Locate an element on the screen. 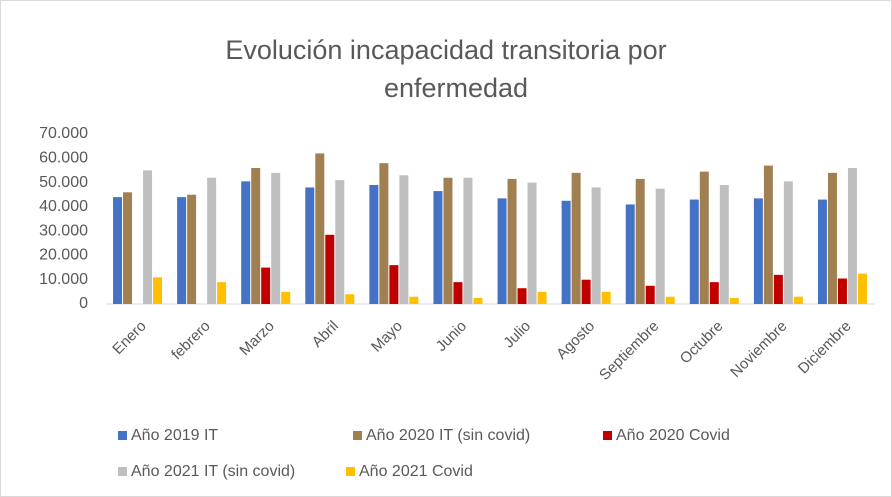 The image size is (892, 497). y-tick-label: 30.000 is located at coordinates (63, 230).